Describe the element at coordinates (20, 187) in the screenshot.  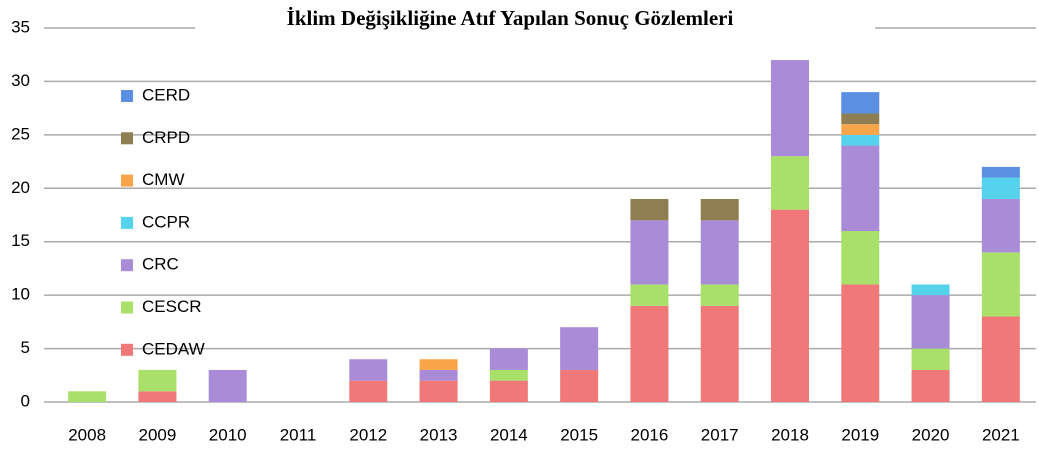
I see `y-tick-label: 20` at that location.